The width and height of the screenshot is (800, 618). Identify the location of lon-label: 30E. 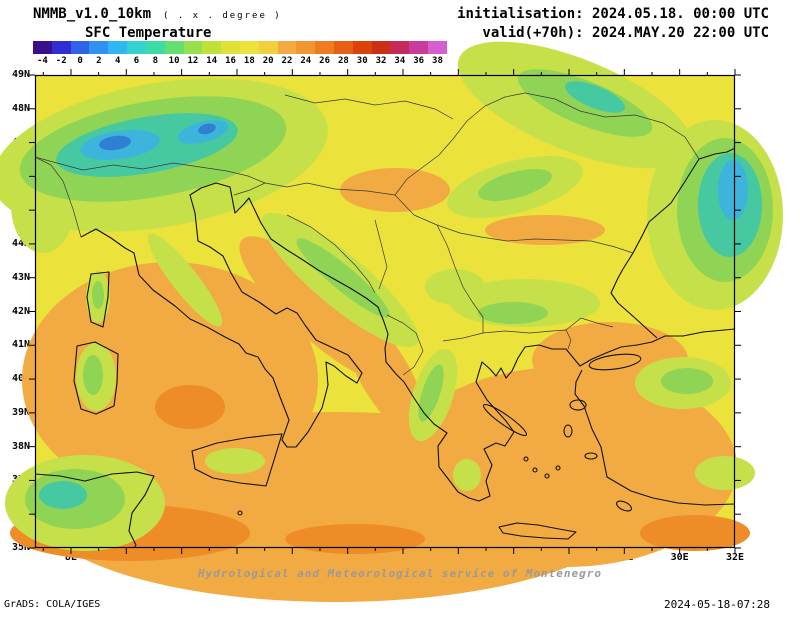
(679, 557).